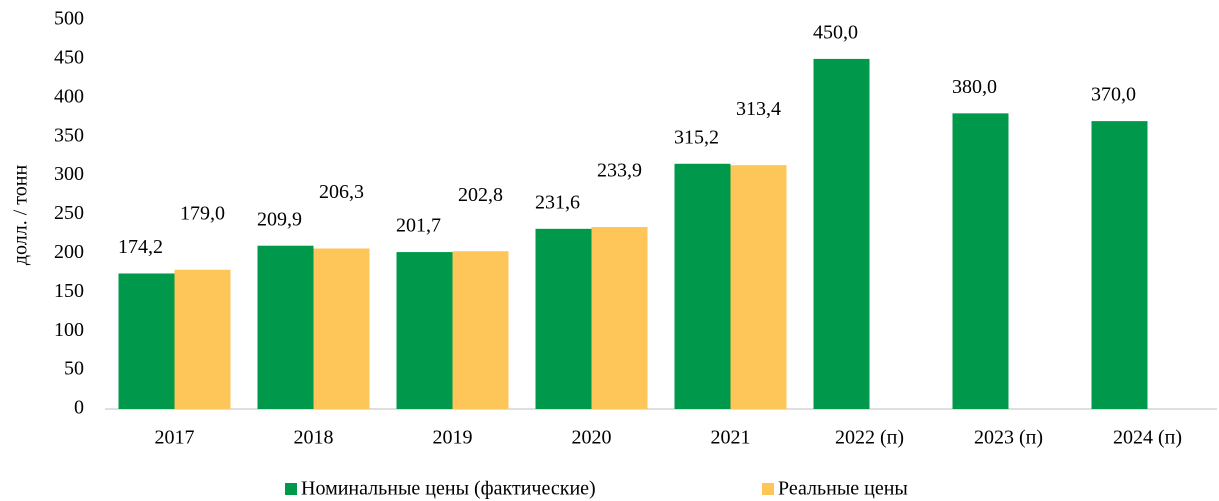 The height and width of the screenshot is (501, 1219). I want to click on x-tick-label: 2018, so click(314, 438).